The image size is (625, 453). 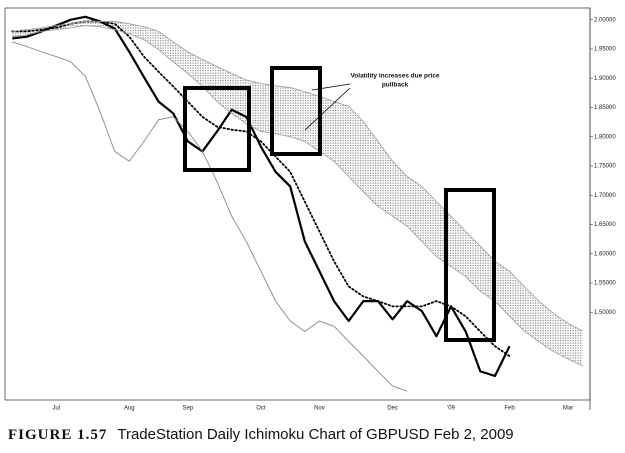 What do you see at coordinates (605, 137) in the screenshot?
I see `y-tick-label: 1.80000` at bounding box center [605, 137].